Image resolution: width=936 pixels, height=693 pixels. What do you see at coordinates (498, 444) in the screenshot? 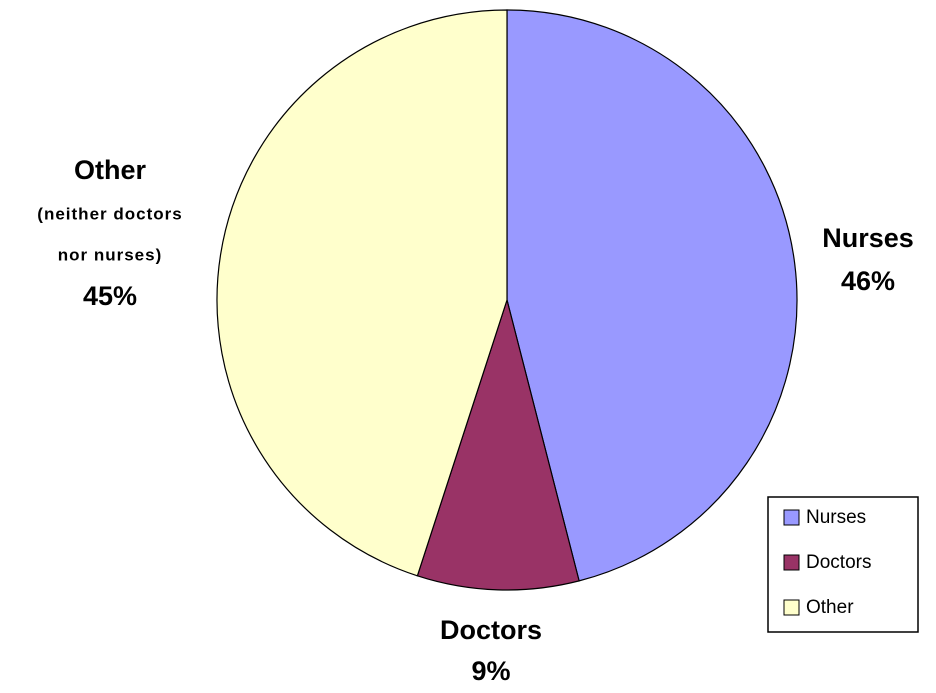
I see `pie-slice` at bounding box center [498, 444].